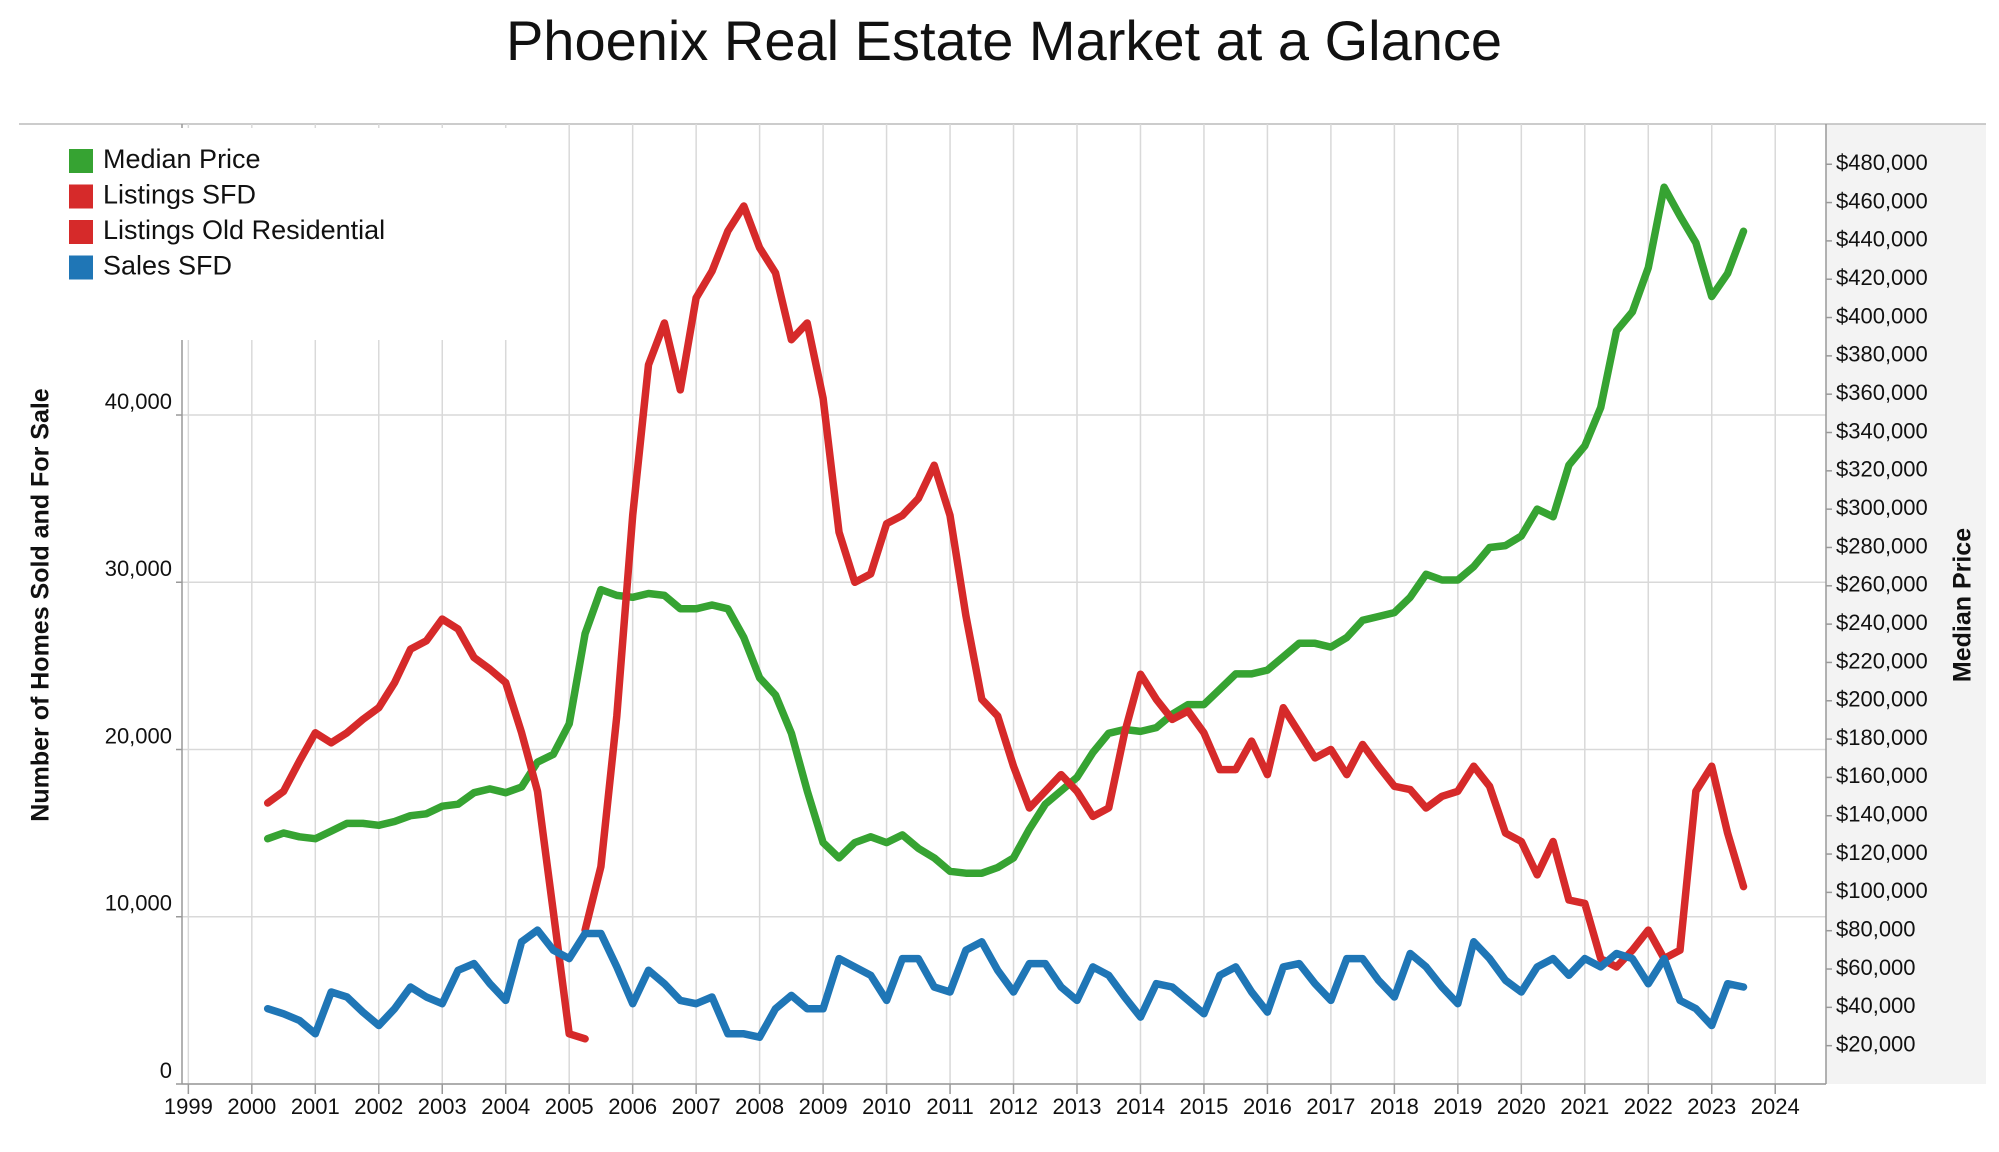 This screenshot has height=1152, width=1999. What do you see at coordinates (1394, 1106) in the screenshot?
I see `x-tick-label: 2018` at bounding box center [1394, 1106].